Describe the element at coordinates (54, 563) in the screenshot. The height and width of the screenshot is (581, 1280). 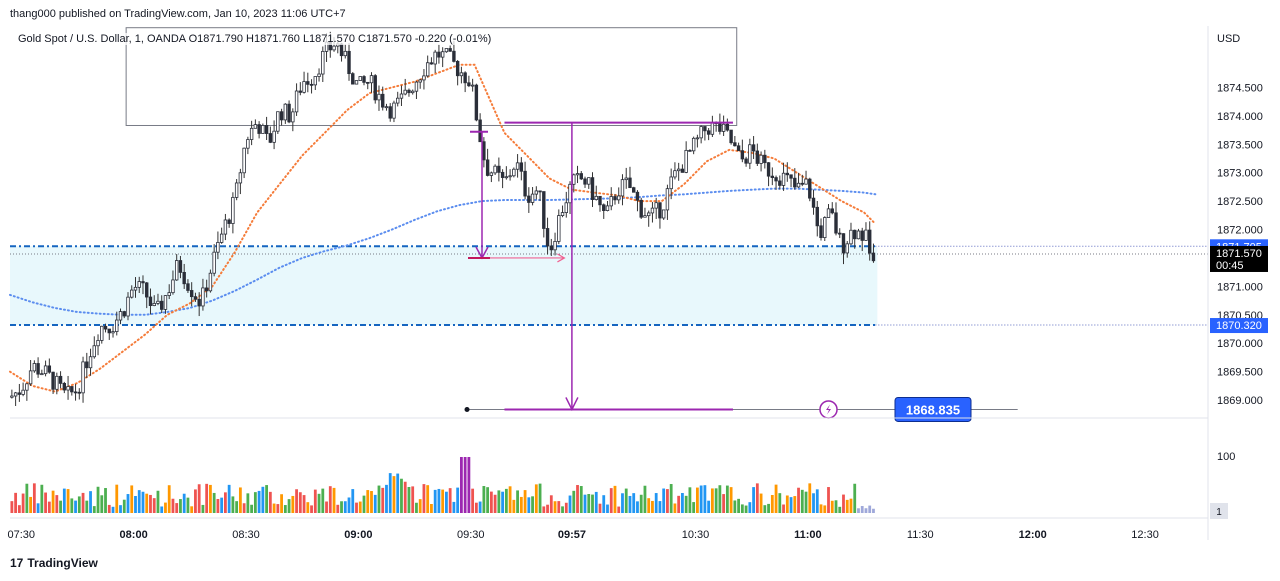
I see `footer-brand: 17 TradingView` at that location.